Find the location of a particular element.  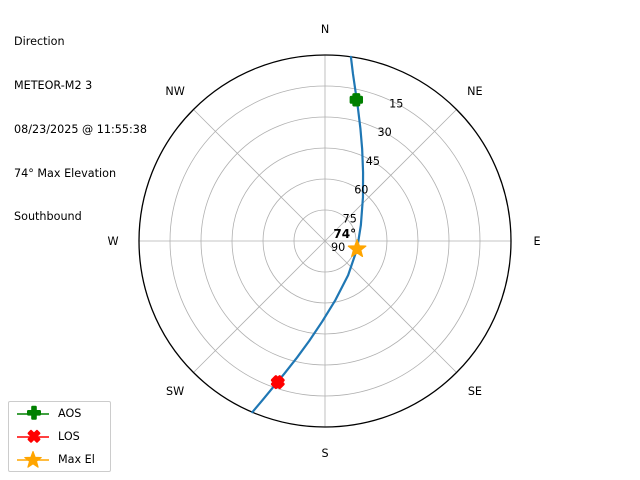

elevation-tick-label: 30 is located at coordinates (385, 132).